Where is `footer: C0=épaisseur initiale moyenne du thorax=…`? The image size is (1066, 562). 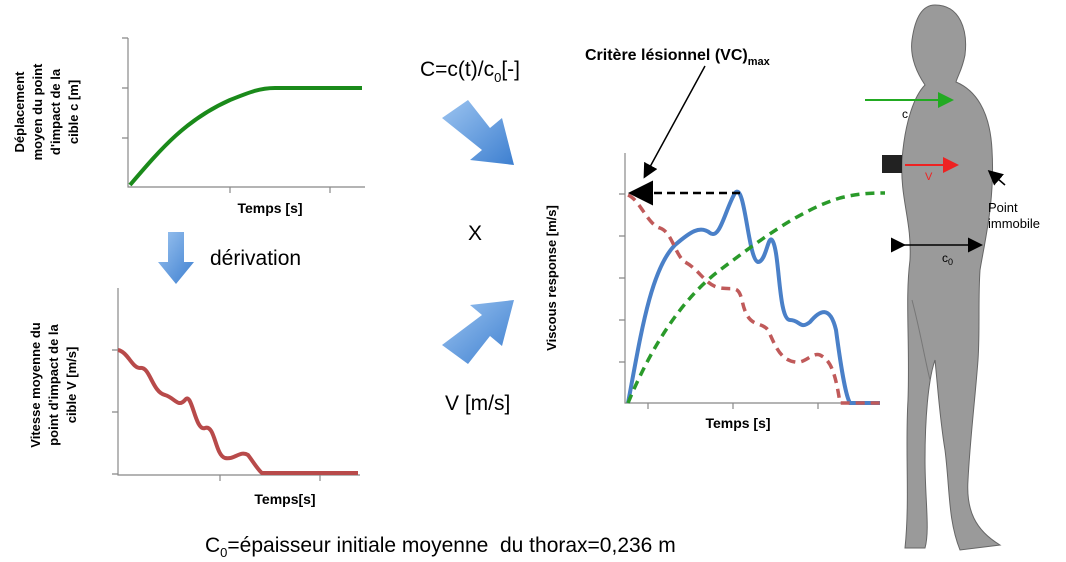
footer: C0=épaisseur initiale moyenne du thorax=… is located at coordinates (440, 547).